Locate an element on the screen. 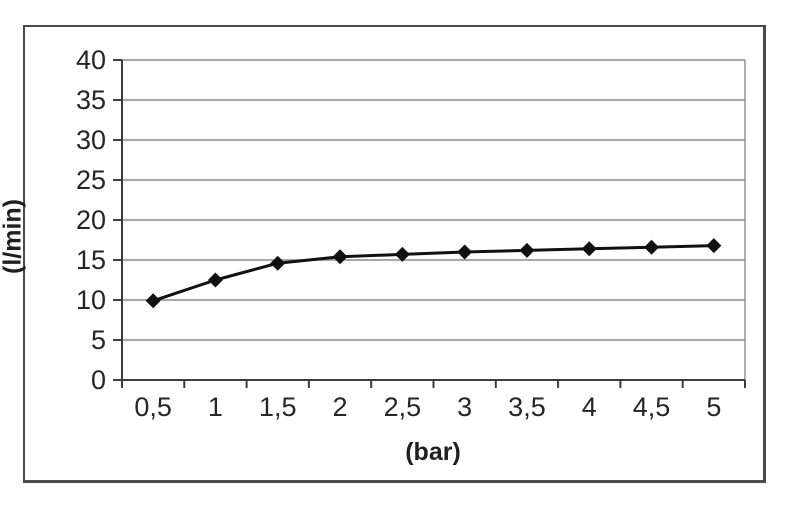  x-tick-label: 3 is located at coordinates (464, 407).